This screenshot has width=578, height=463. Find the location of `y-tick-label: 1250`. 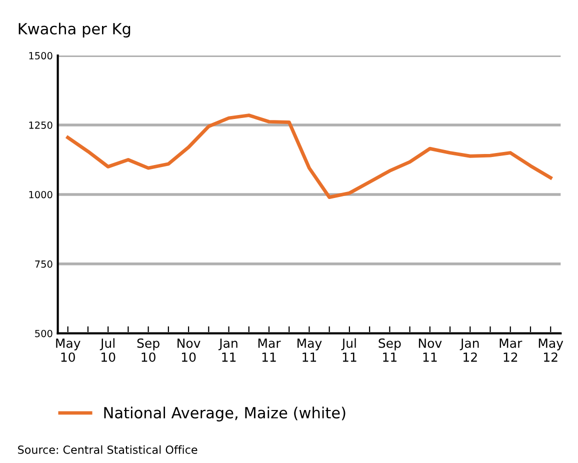

y-tick-label: 1250 is located at coordinates (40, 125).